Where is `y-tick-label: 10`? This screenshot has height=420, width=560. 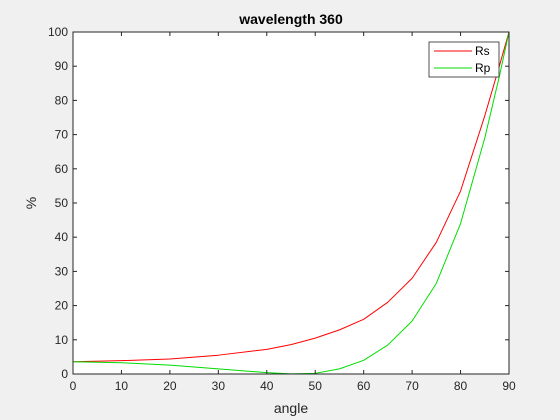 y-tick-label: 10 is located at coordinates (62, 340).